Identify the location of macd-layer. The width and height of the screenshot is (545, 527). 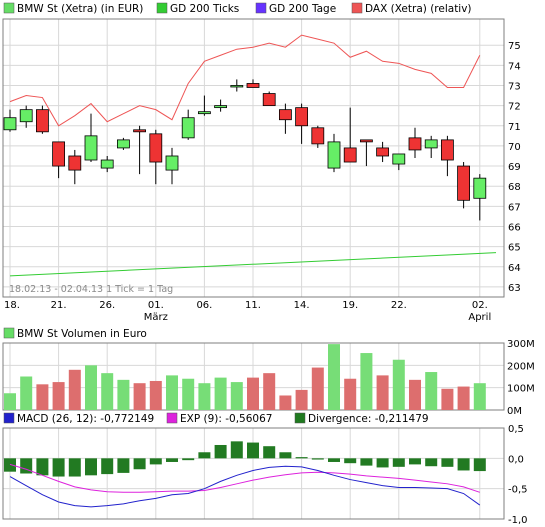
(245, 474).